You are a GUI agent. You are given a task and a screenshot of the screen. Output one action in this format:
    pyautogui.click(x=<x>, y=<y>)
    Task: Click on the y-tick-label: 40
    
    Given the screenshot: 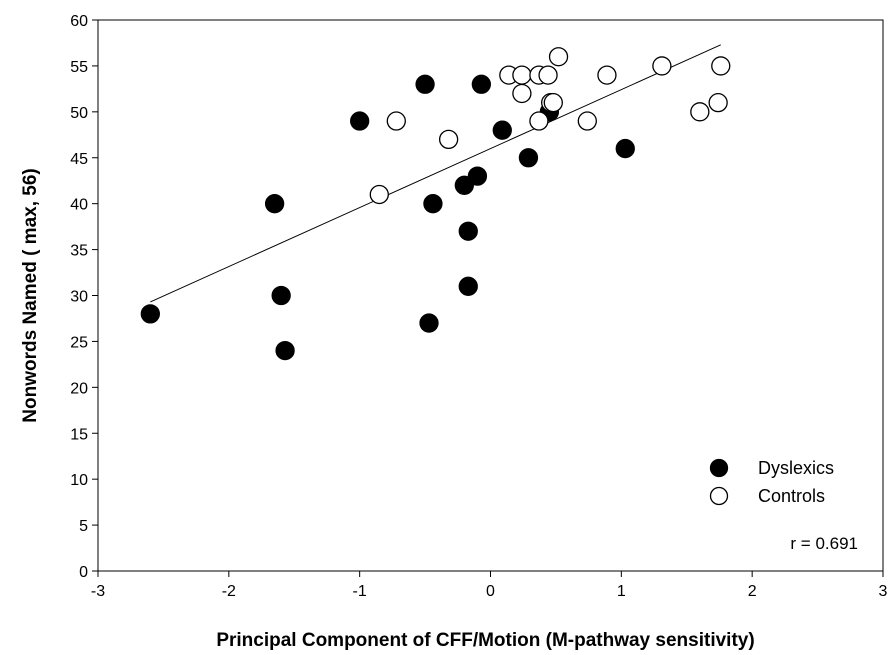 What is the action you would take?
    pyautogui.click(x=79, y=205)
    